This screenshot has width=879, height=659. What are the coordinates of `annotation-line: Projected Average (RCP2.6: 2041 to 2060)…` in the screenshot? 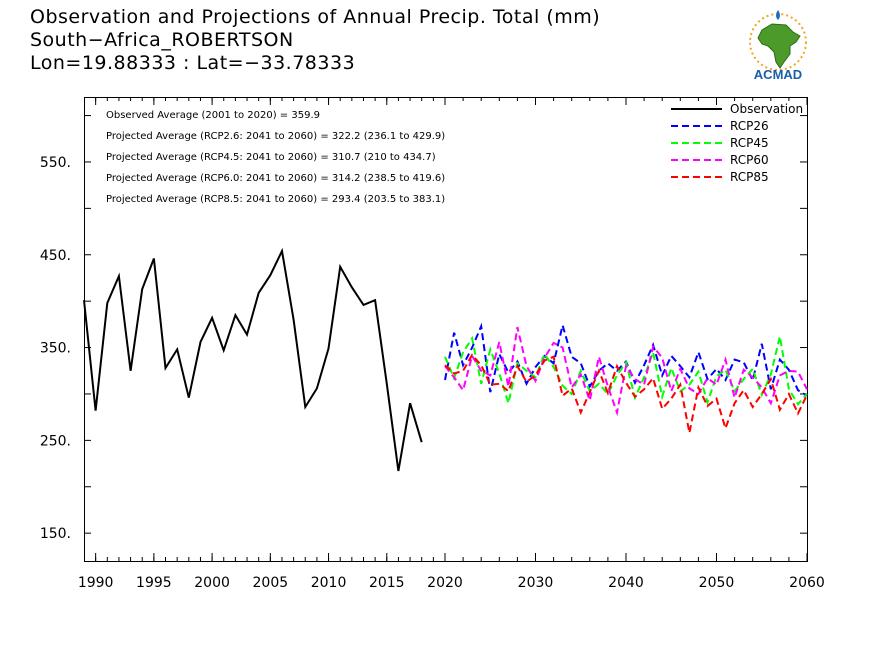 It's located at (275, 136).